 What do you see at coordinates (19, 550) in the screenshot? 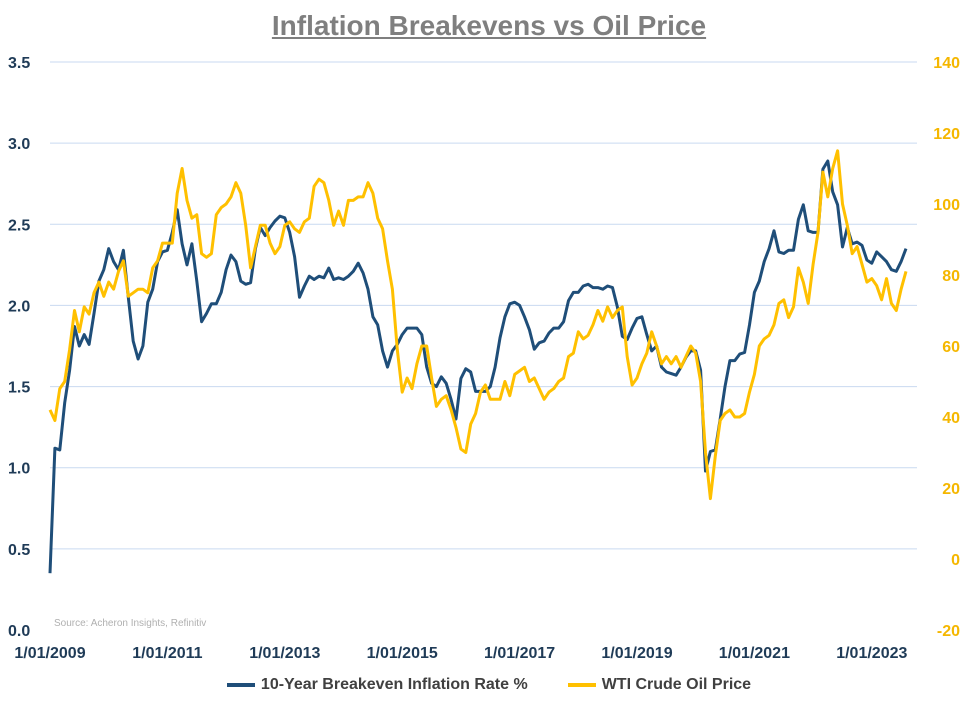
I see `left-tick-label: 0.5` at bounding box center [19, 550].